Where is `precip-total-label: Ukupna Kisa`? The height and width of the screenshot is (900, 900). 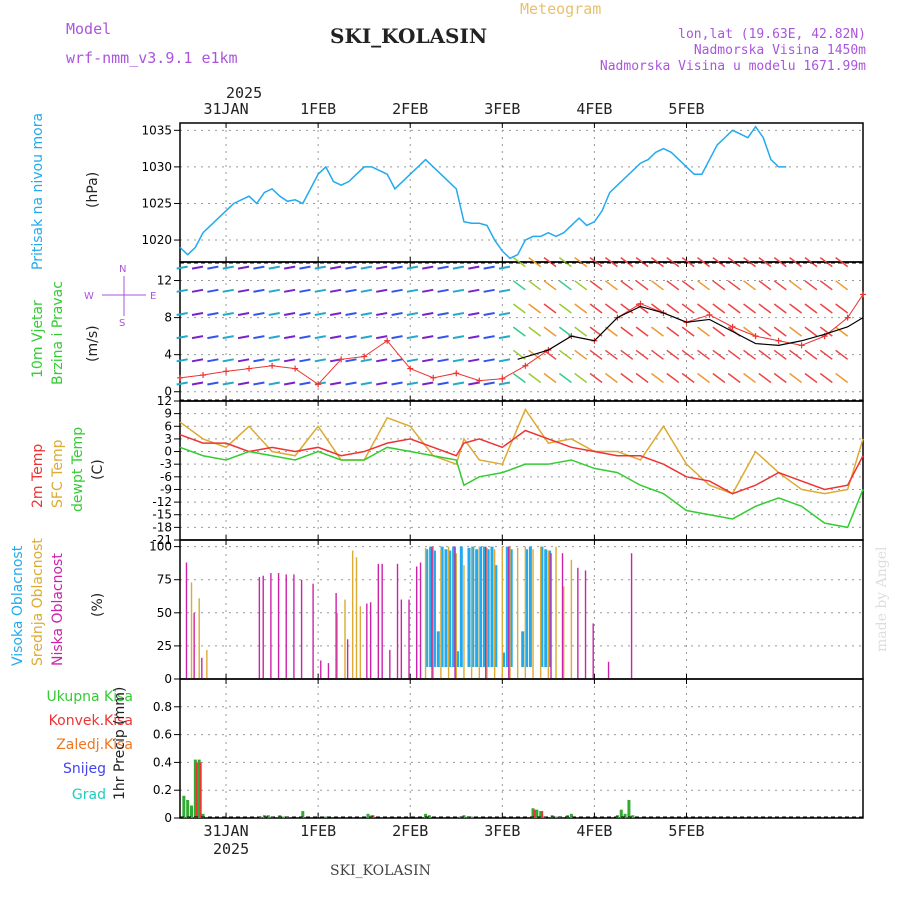 precip-total-label: Ukupna Kisa is located at coordinates (89, 697).